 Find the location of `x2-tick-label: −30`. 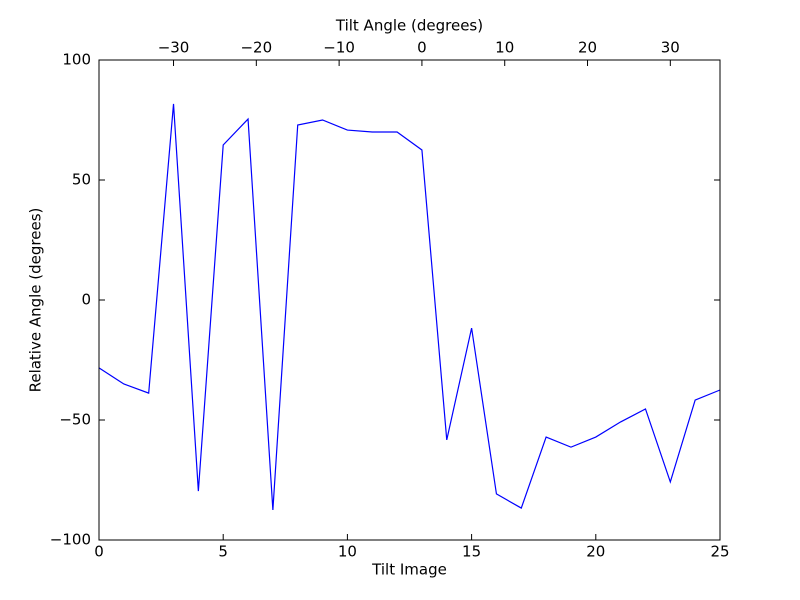

x2-tick-label: −30 is located at coordinates (174, 48).